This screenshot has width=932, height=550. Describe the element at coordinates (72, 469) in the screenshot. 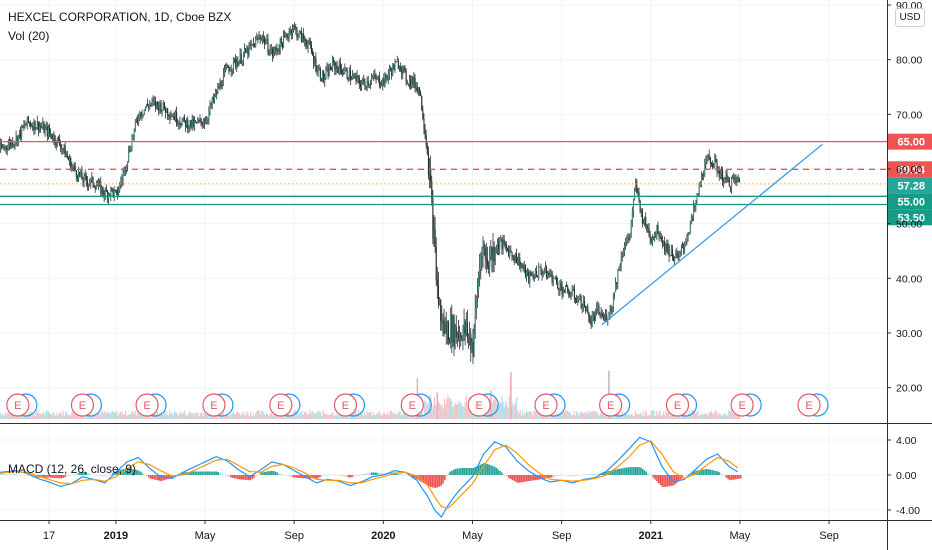

I see `macd-label: MACD (12, 26, close, 9)` at that location.